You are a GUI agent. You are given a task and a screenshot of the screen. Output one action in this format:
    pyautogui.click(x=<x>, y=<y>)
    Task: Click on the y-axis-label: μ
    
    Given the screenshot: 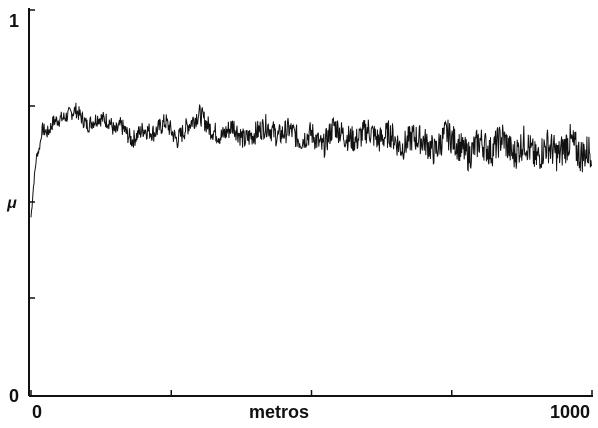 What is the action you would take?
    pyautogui.click(x=11, y=203)
    